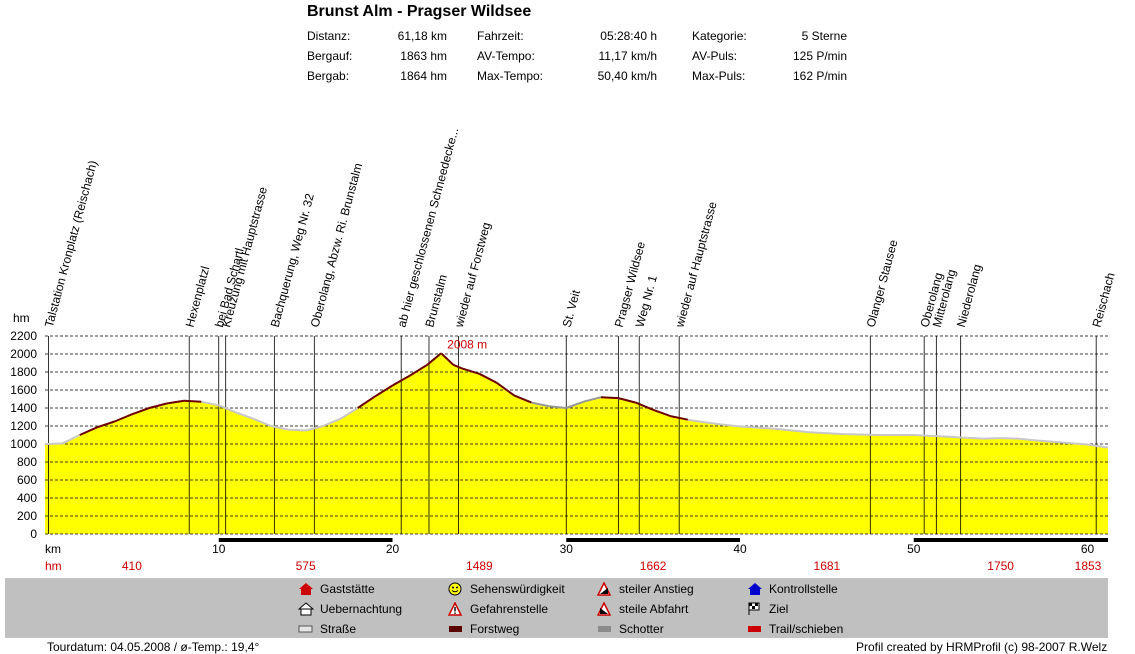 This screenshot has height=654, width=1135. Describe the element at coordinates (641, 629) in the screenshot. I see `legend-label: Schotter` at that location.